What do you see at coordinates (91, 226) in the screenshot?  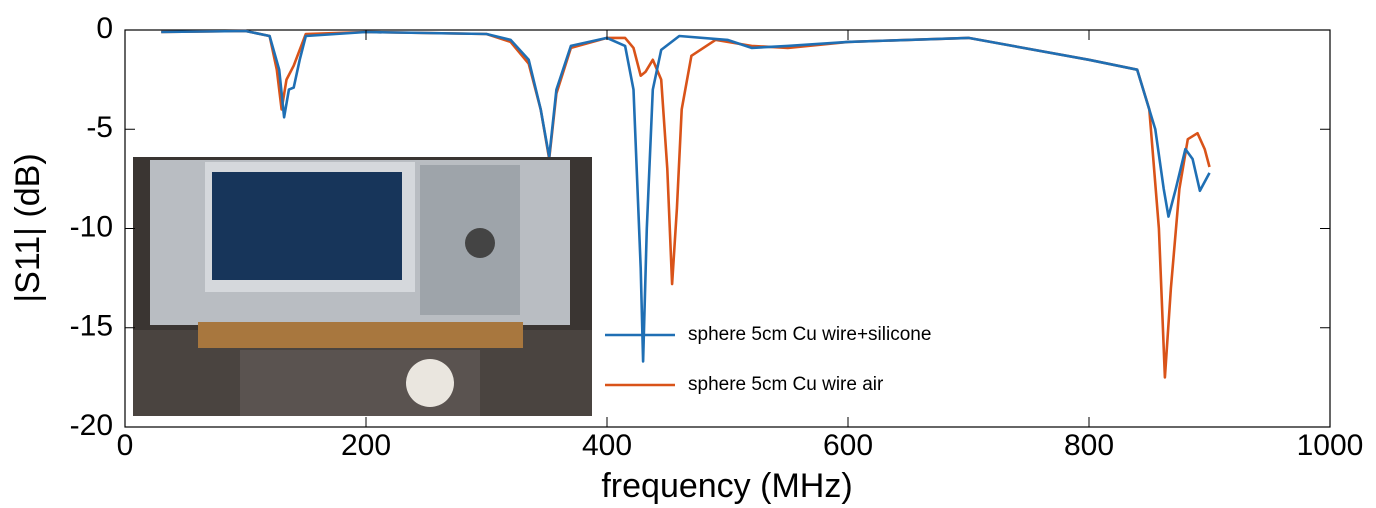 I see `y-tick-label: -10` at bounding box center [91, 226].